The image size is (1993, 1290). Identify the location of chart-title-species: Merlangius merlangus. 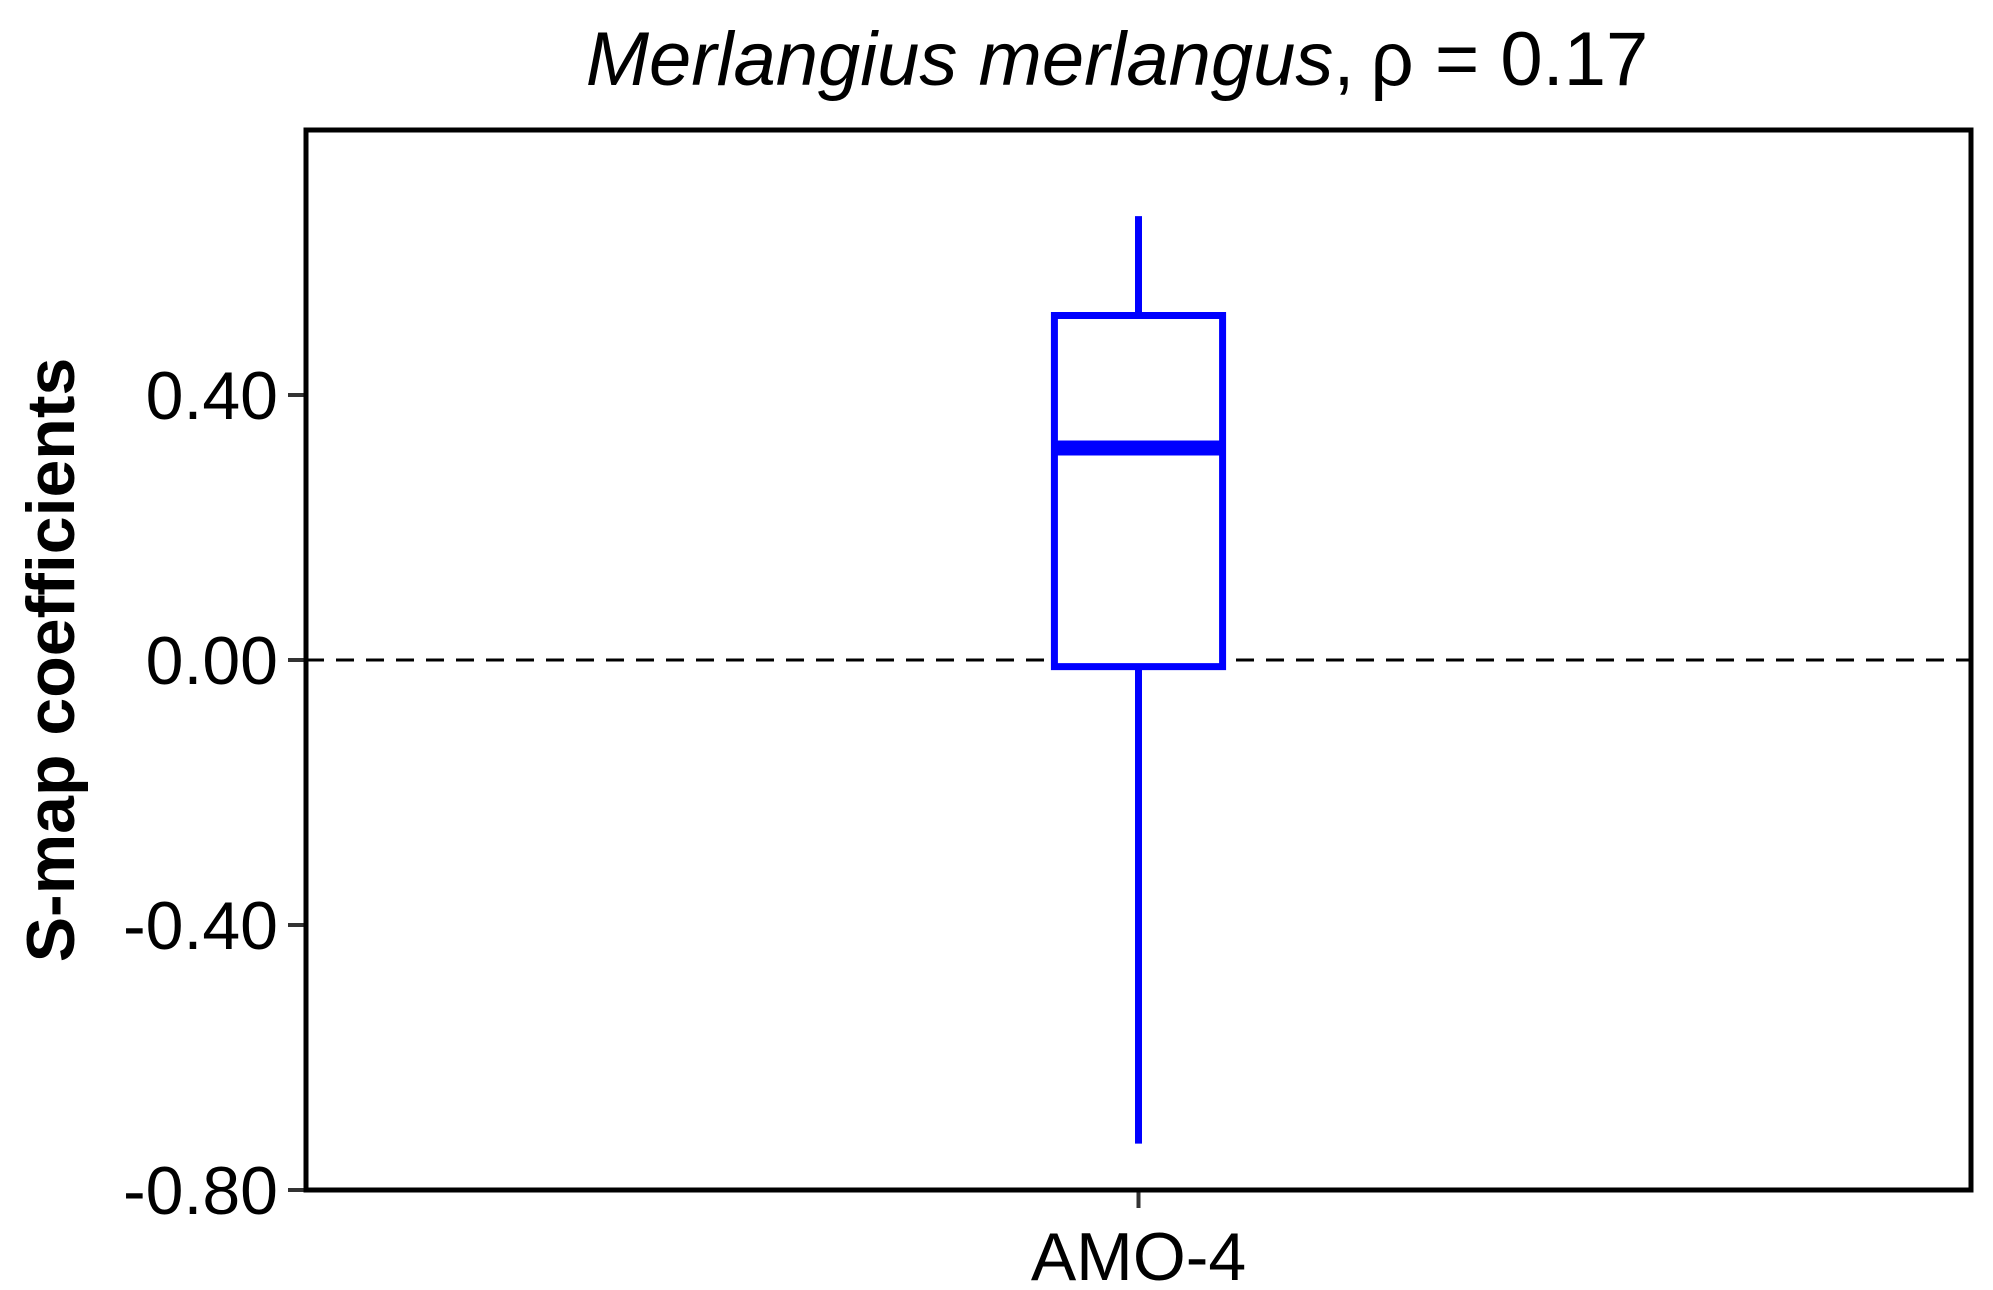
(960, 59).